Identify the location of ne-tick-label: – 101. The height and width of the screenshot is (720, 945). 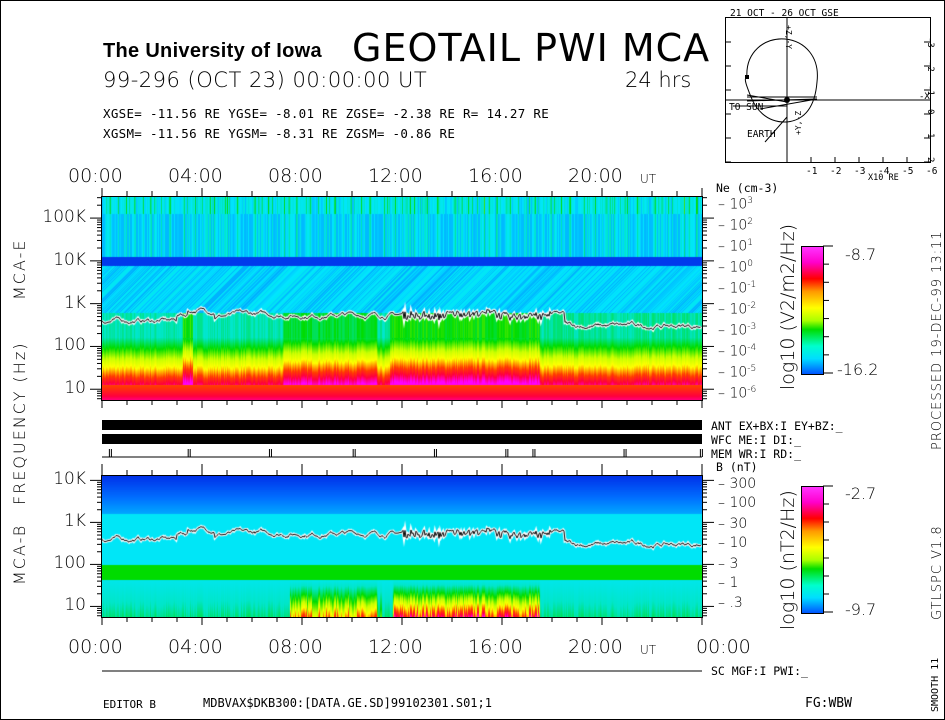
(735, 246).